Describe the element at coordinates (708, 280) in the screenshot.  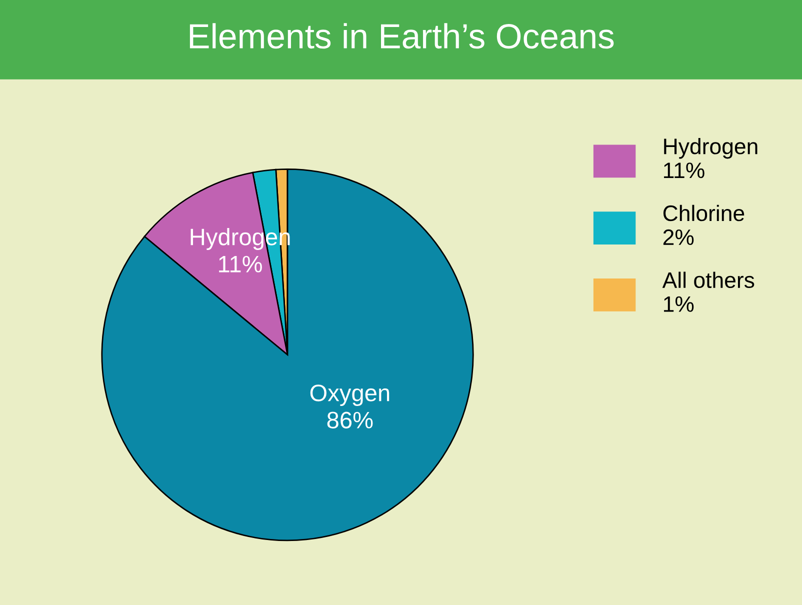
I see `legend-label: All others` at that location.